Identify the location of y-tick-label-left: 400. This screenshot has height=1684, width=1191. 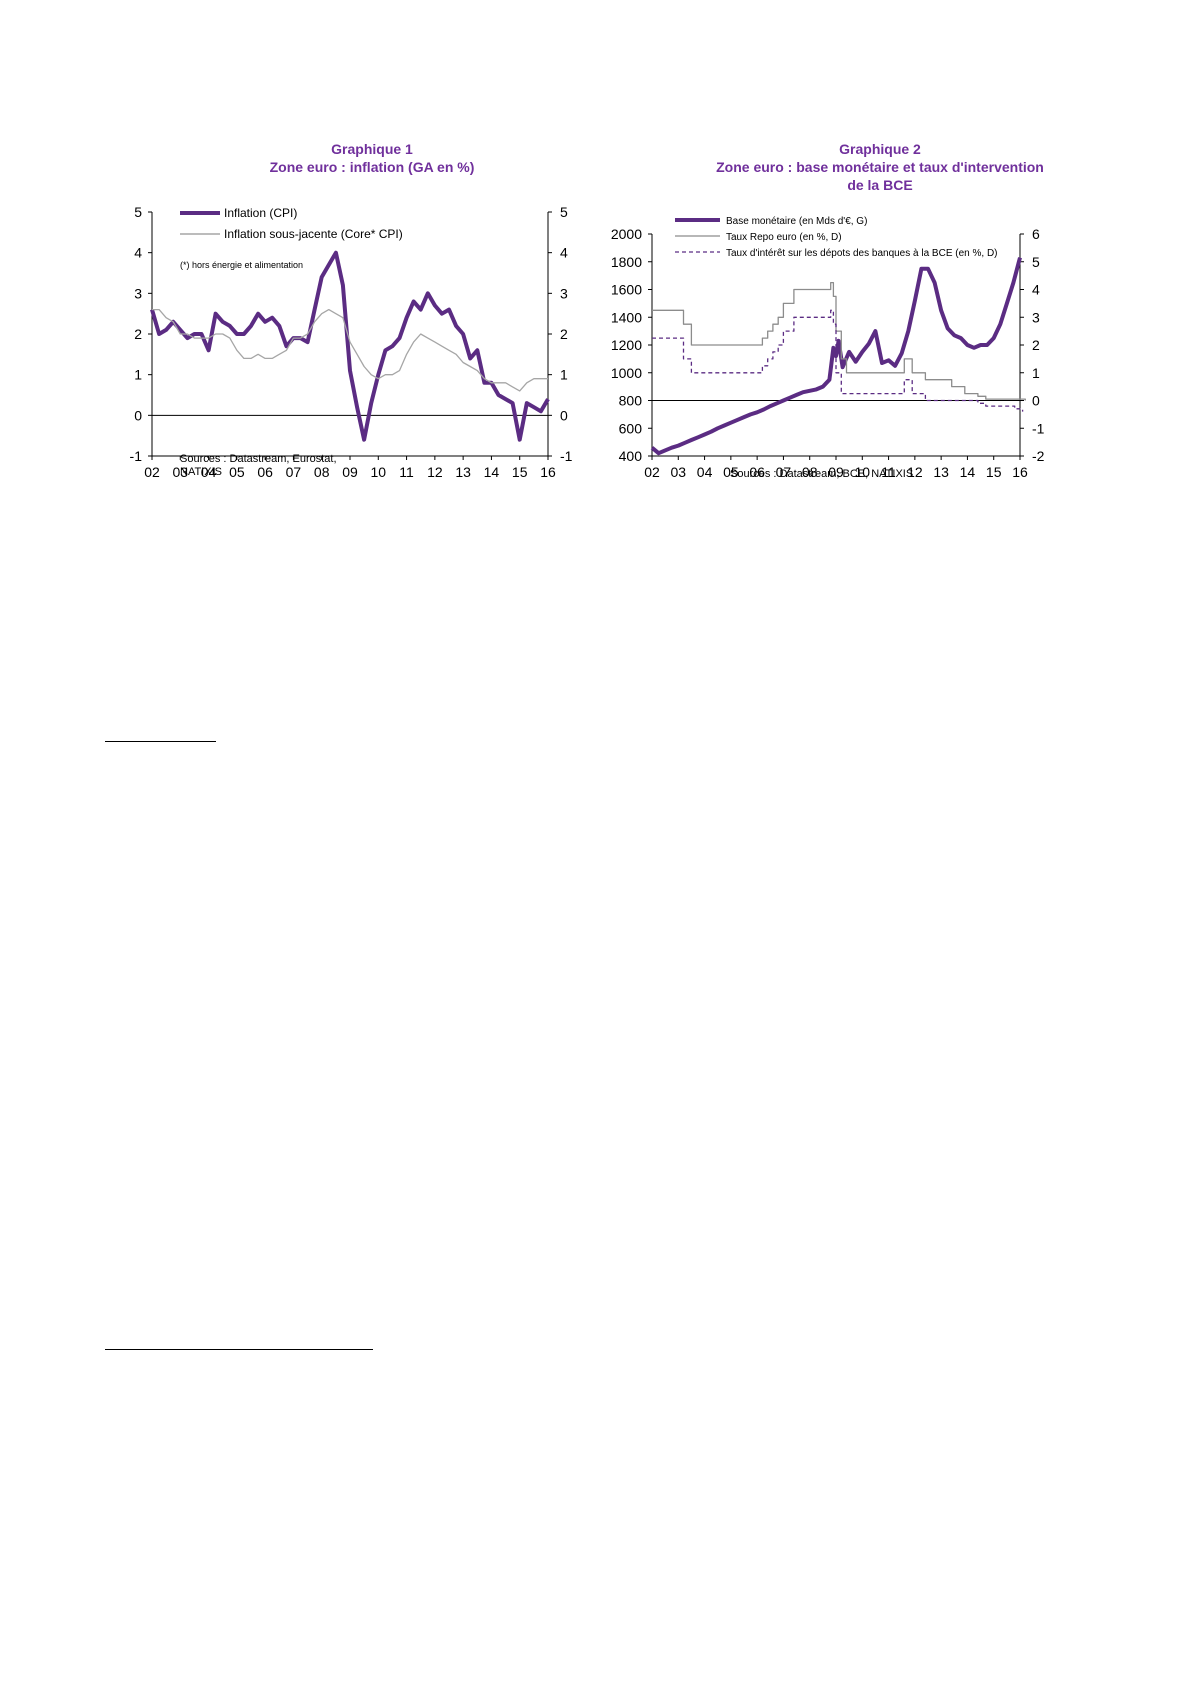
(631, 456).